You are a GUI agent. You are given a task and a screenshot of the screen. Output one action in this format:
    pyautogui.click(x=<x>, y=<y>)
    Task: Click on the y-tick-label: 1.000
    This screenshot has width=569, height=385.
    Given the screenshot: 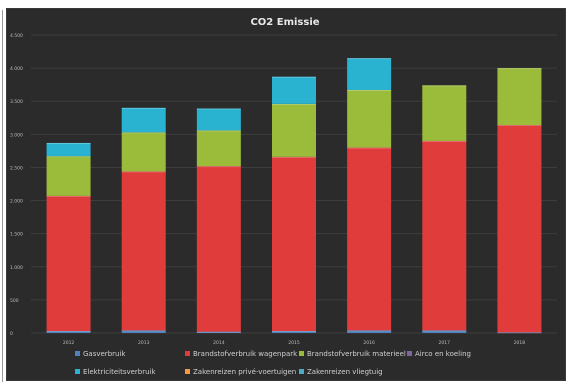 What is the action you would take?
    pyautogui.click(x=16, y=268)
    